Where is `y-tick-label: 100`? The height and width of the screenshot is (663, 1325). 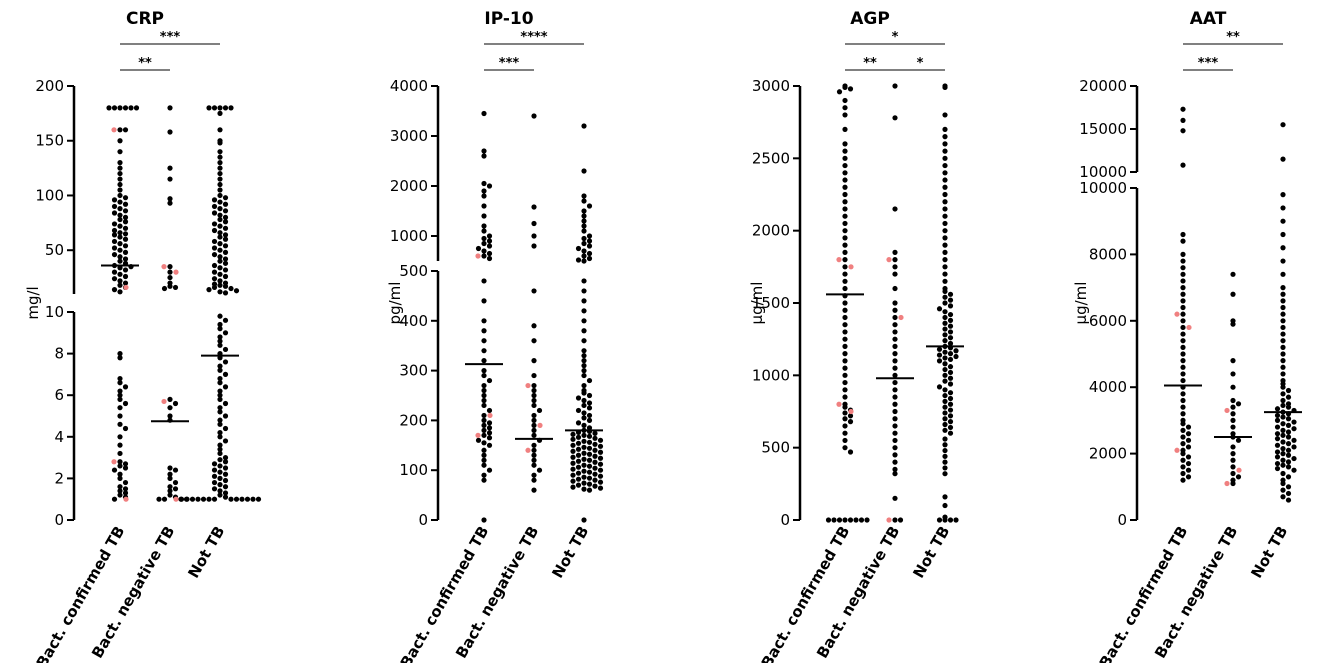 y-tick-label: 100 is located at coordinates (413, 470).